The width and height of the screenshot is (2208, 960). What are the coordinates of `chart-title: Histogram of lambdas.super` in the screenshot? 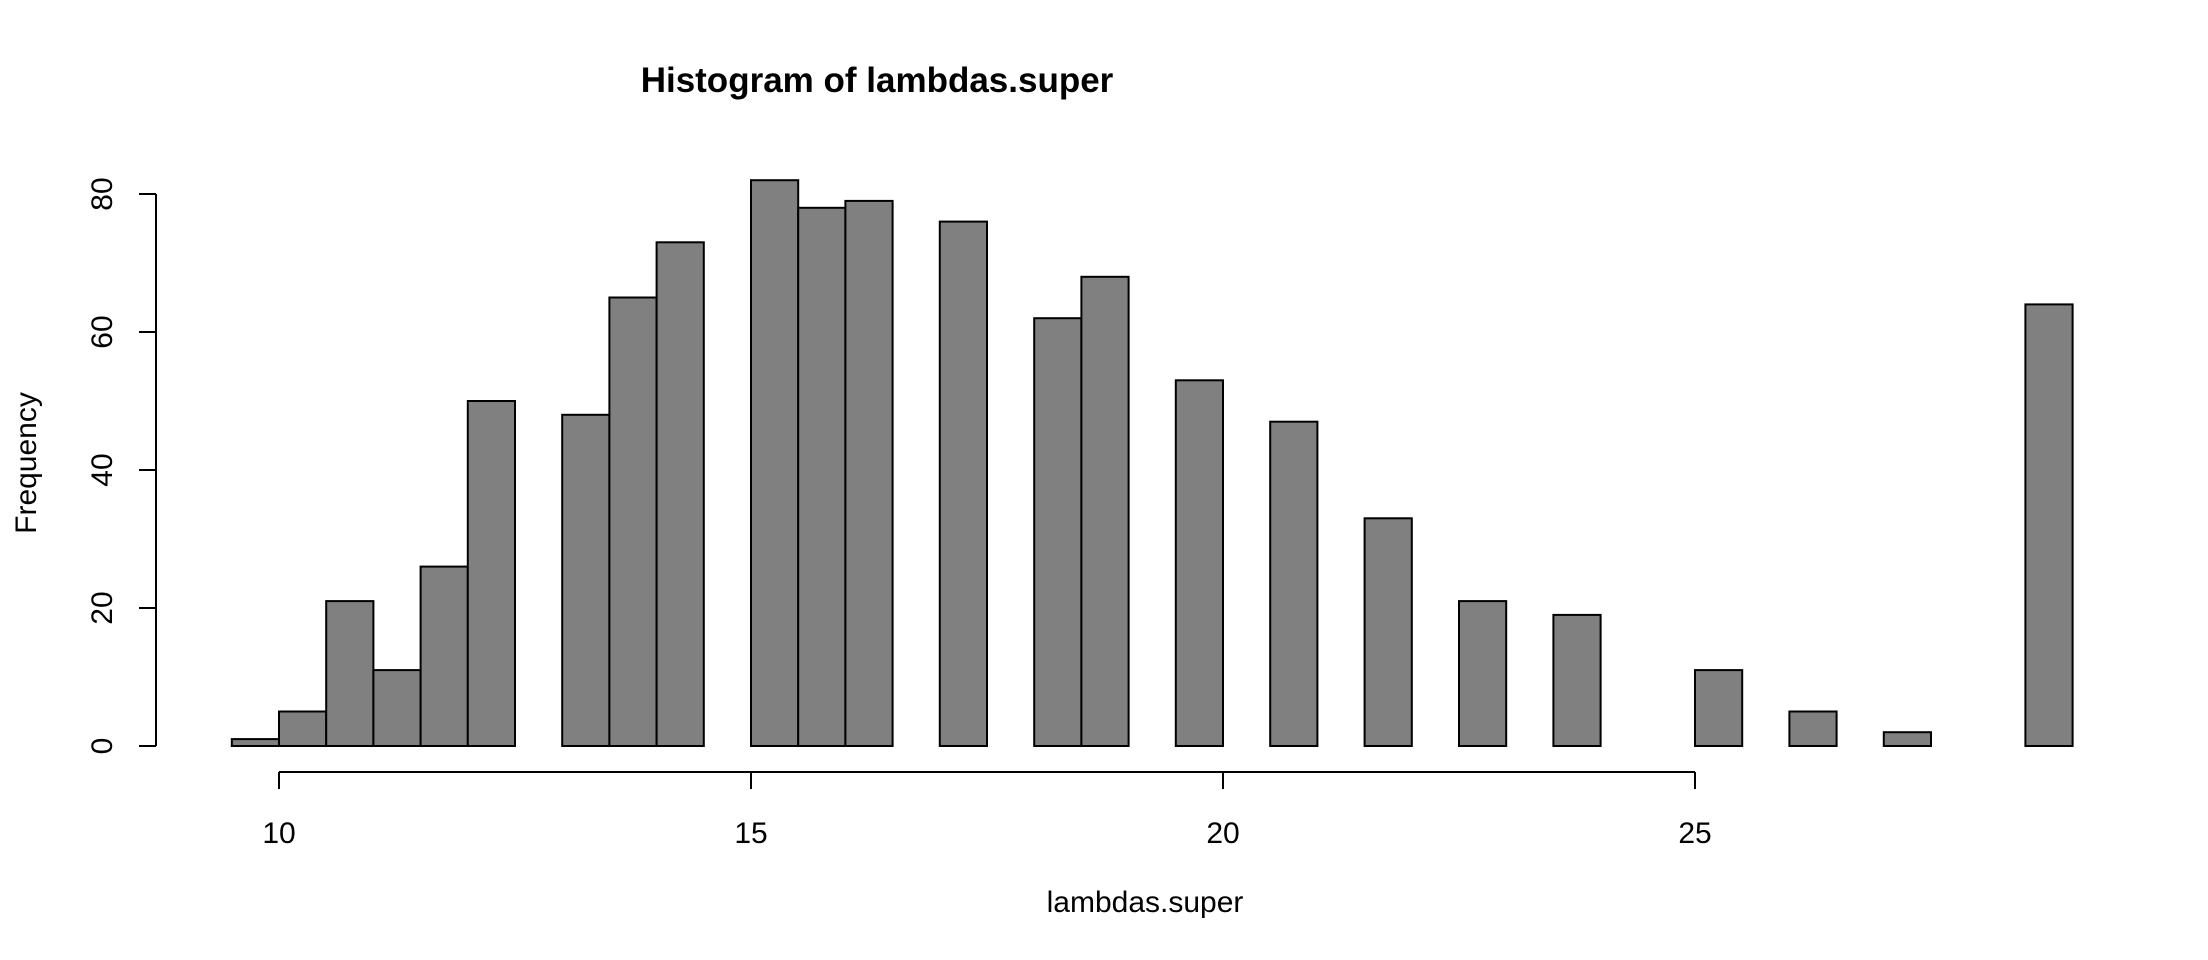 It's located at (877, 80).